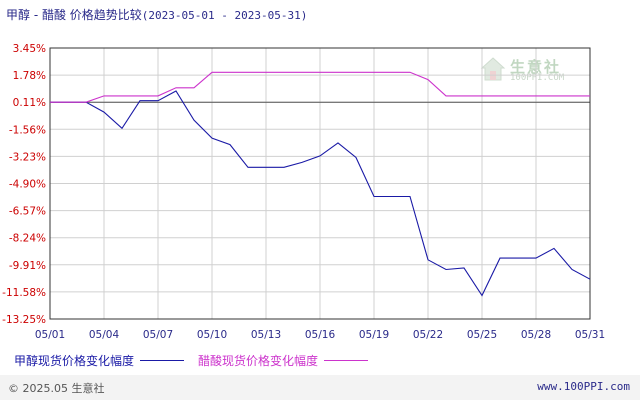 The height and width of the screenshot is (400, 640). What do you see at coordinates (320, 387) in the screenshot?
I see `footer-bar: © 2025.05 生意社 www.100PPI.com` at bounding box center [320, 387].